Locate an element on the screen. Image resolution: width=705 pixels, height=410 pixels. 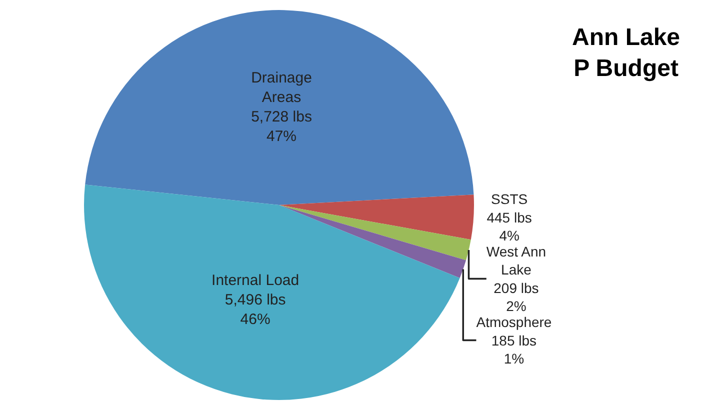
data-label: 5,496 lbs 46% is located at coordinates (255, 310).